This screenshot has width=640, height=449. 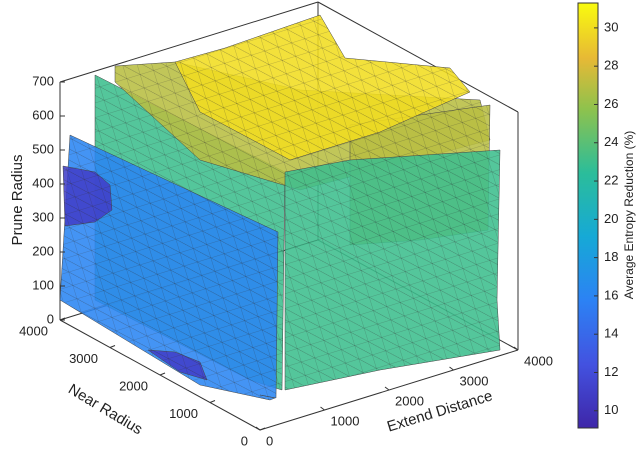 What do you see at coordinates (611, 371) in the screenshot?
I see `colorbar-tick-label: 12` at bounding box center [611, 371].